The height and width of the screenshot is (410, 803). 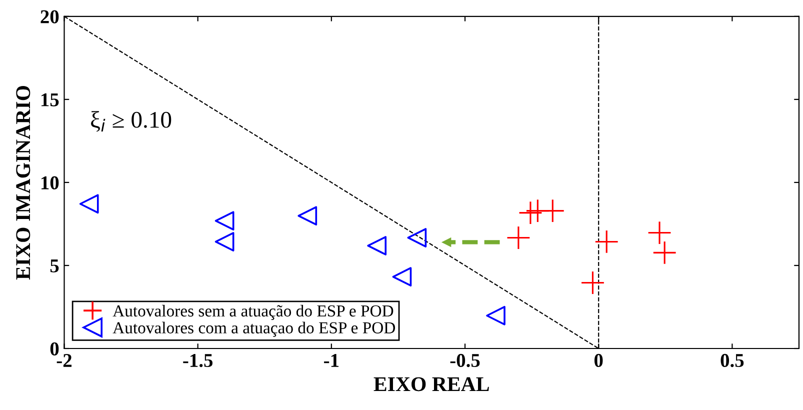 I want to click on y-tick-label: 20, so click(x=49, y=17).